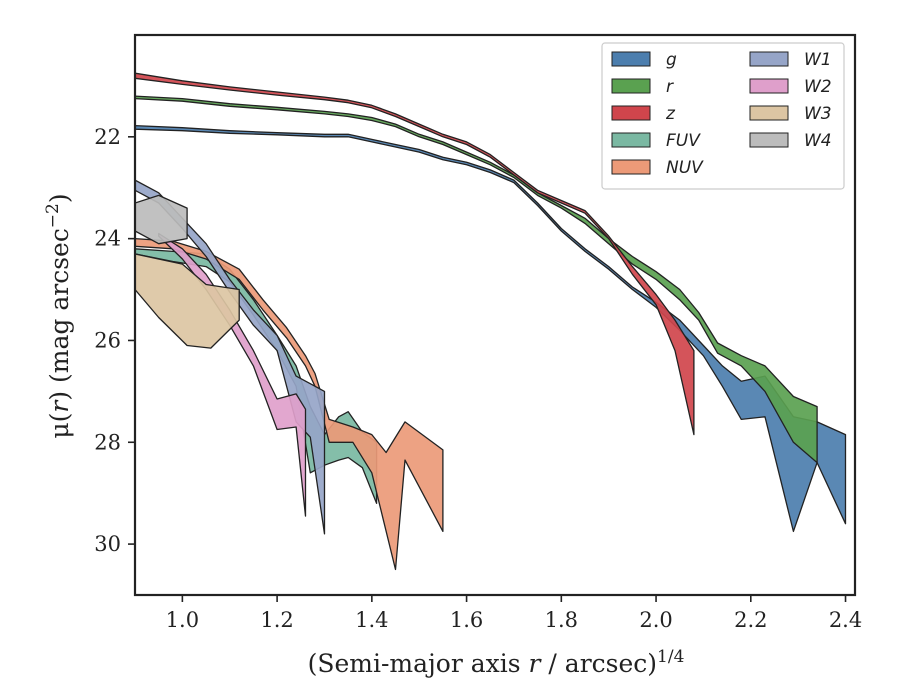 The width and height of the screenshot is (900, 700). What do you see at coordinates (769, 59) in the screenshot?
I see `legend-swatch-w1` at bounding box center [769, 59].